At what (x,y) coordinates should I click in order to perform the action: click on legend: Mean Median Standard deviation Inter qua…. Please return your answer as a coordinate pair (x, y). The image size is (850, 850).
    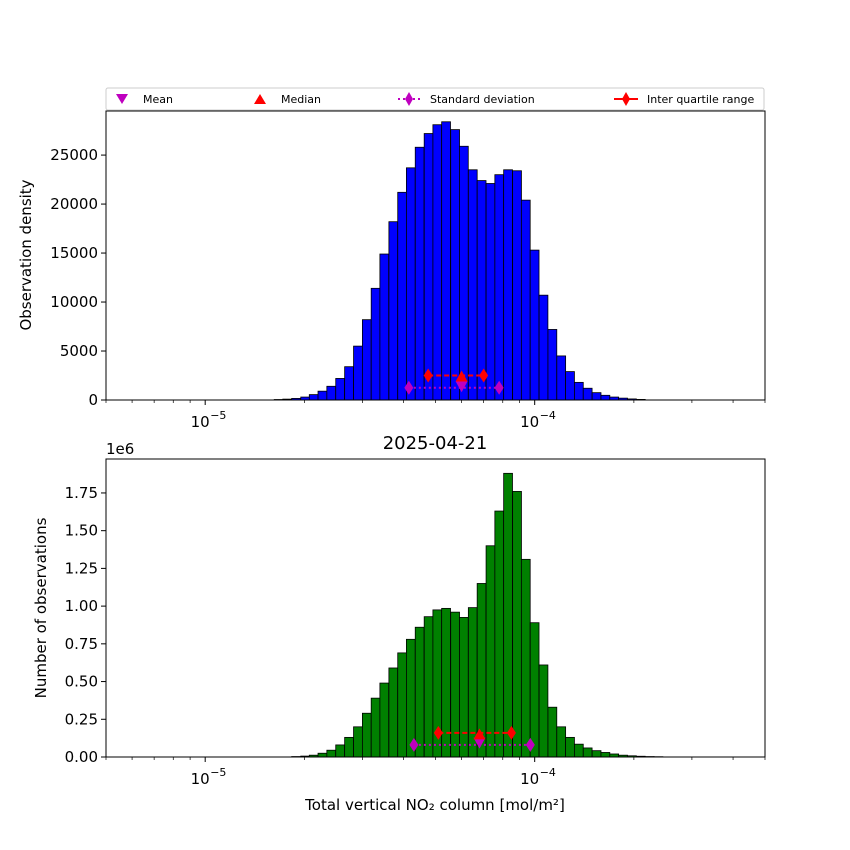
    Looking at the image, I should click on (435, 99).